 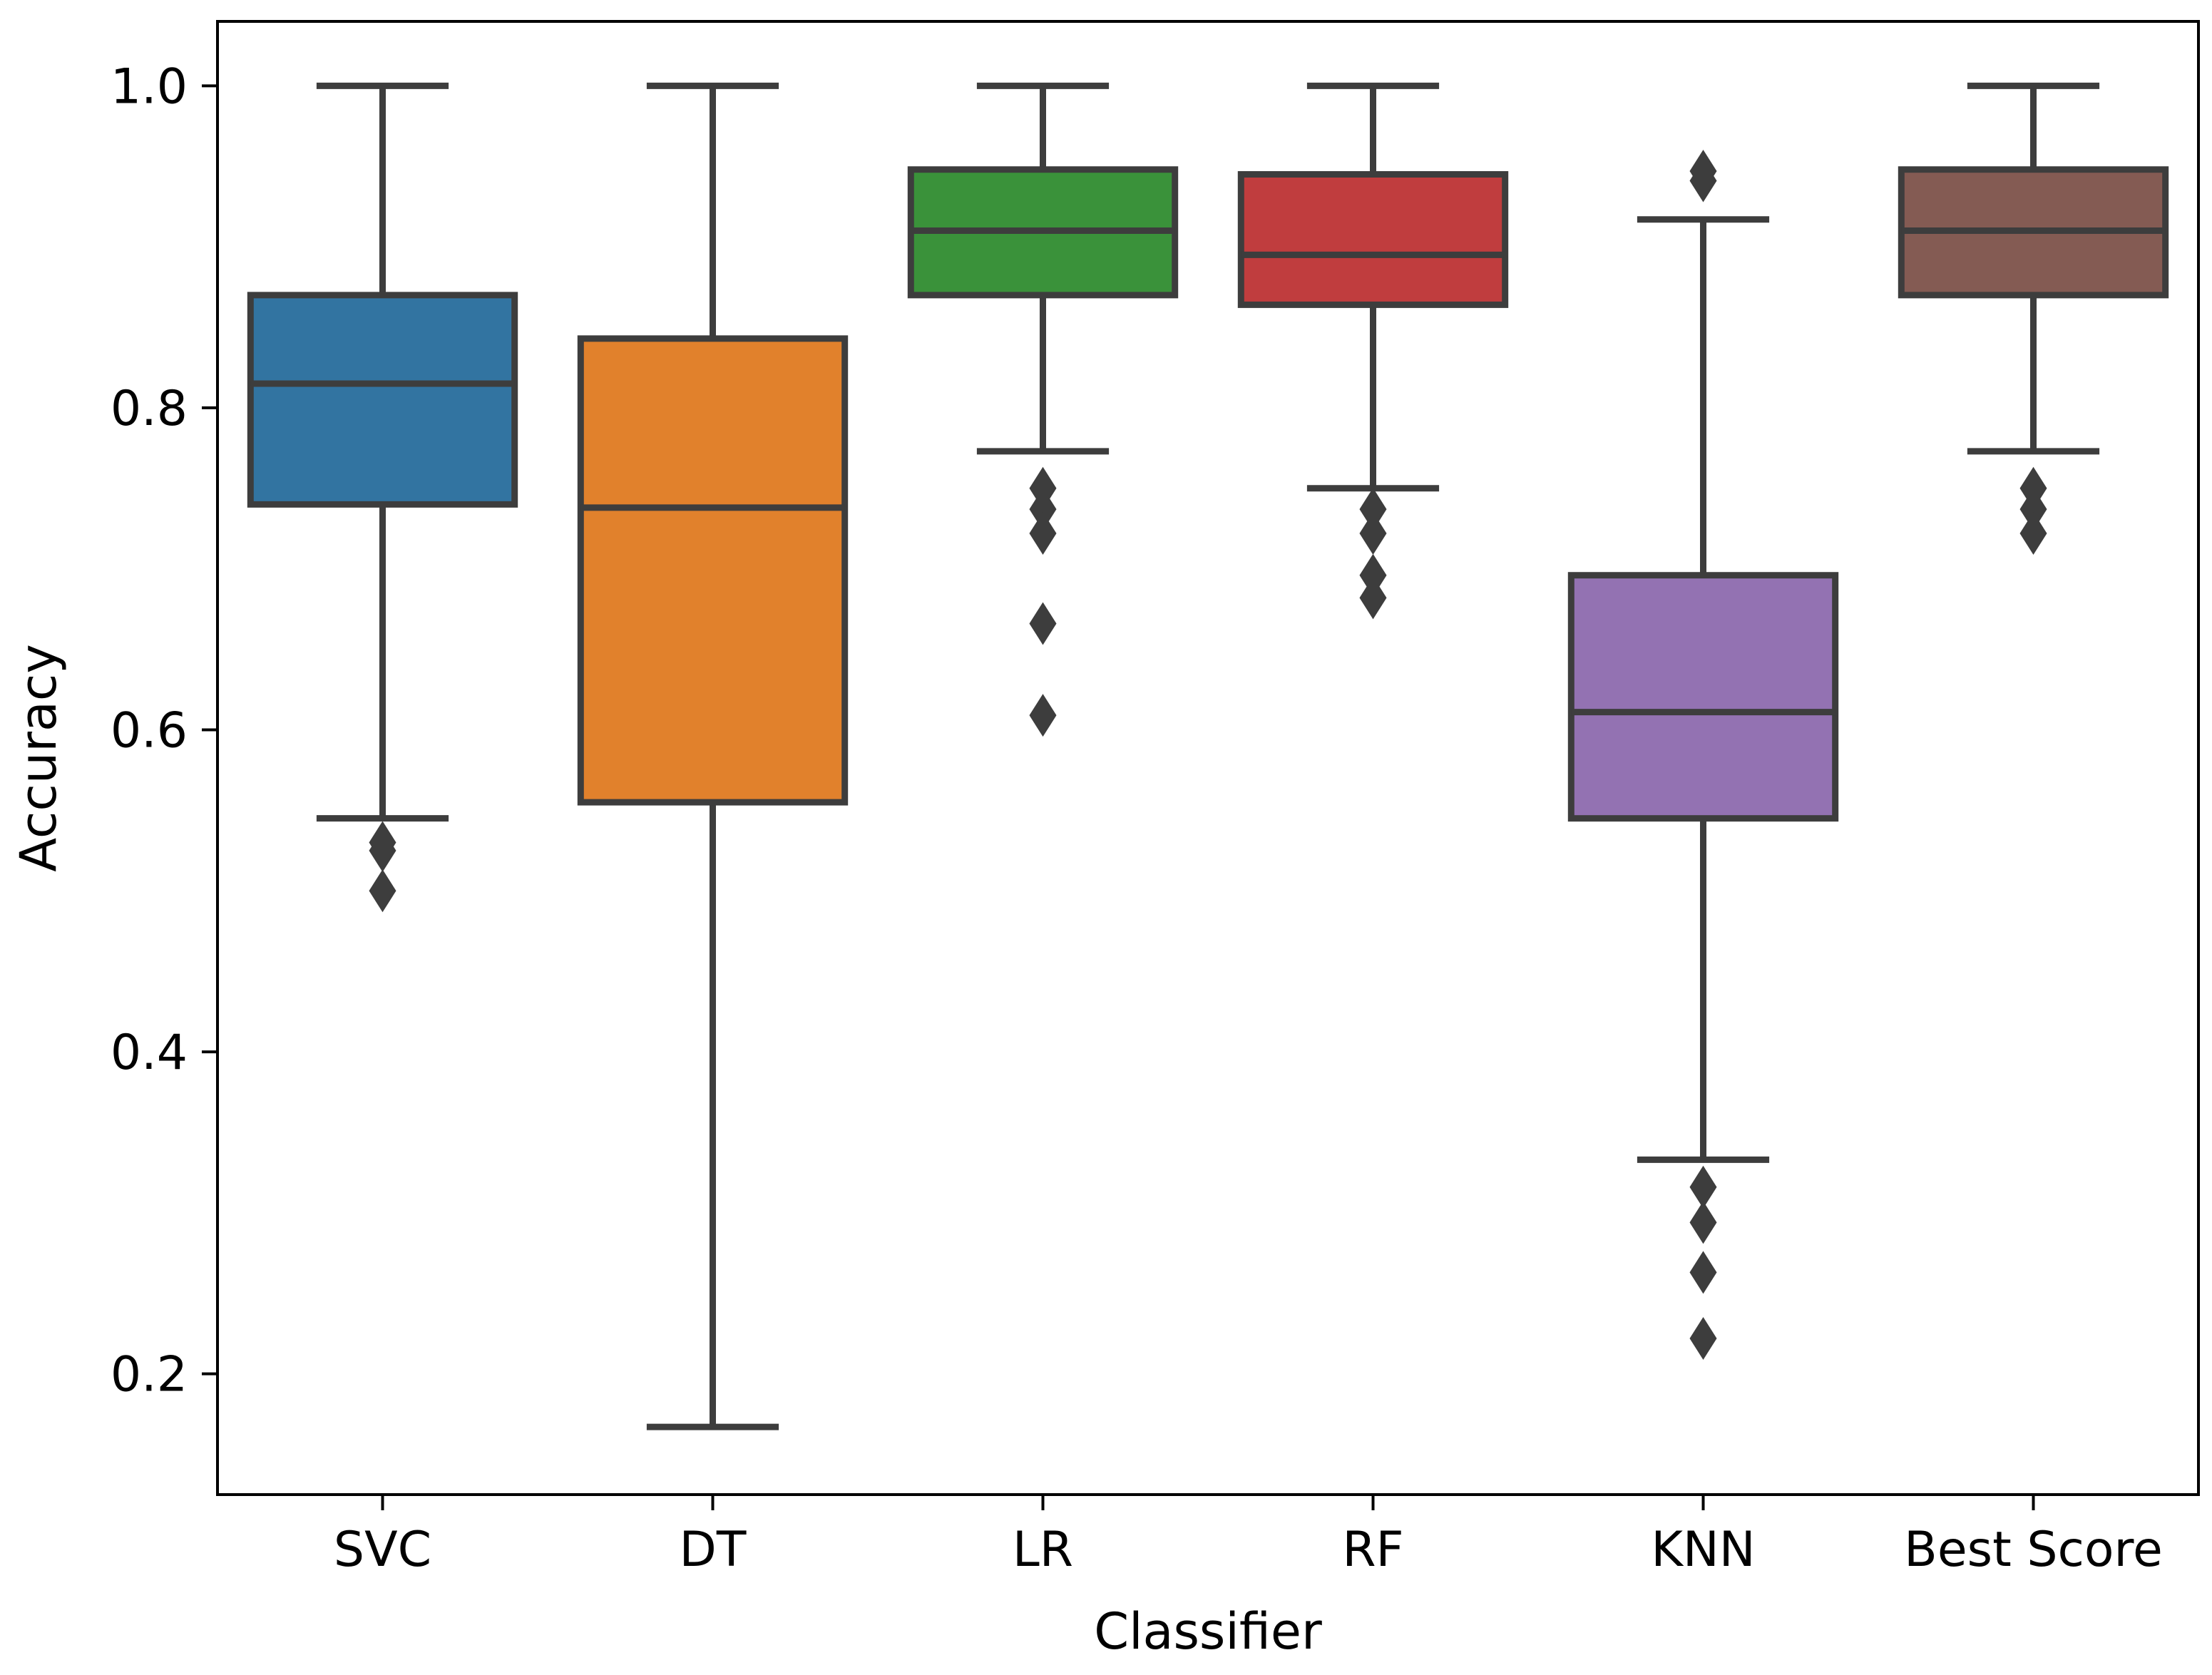 What do you see at coordinates (2033, 318) in the screenshot?
I see `box-group-best-score` at bounding box center [2033, 318].